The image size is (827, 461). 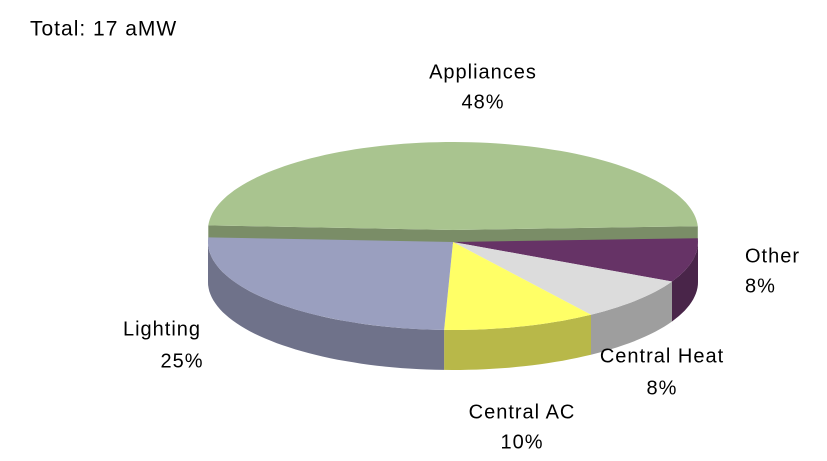 I want to click on slice-value-label: 10%, so click(x=521, y=442).